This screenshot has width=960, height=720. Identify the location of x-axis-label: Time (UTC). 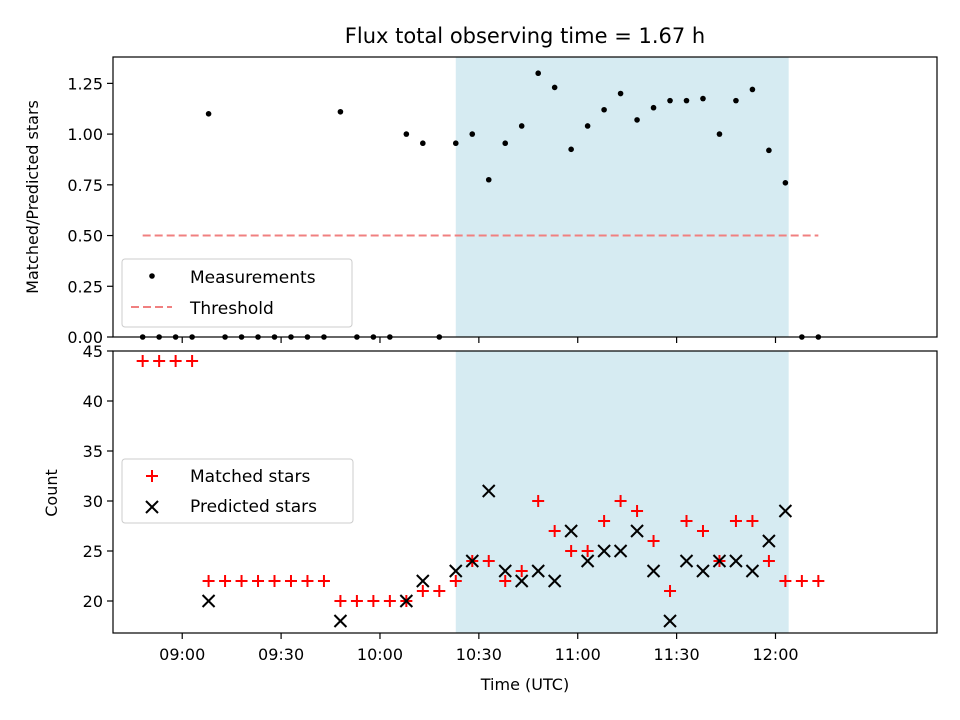
(524, 684).